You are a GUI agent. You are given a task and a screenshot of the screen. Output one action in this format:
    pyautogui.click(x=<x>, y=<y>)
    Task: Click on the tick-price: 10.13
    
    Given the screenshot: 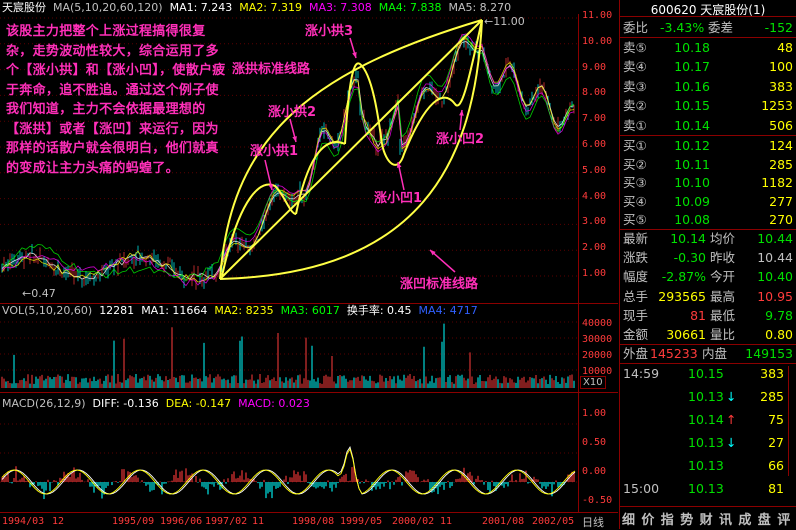 What is the action you would take?
    pyautogui.click(x=706, y=442)
    